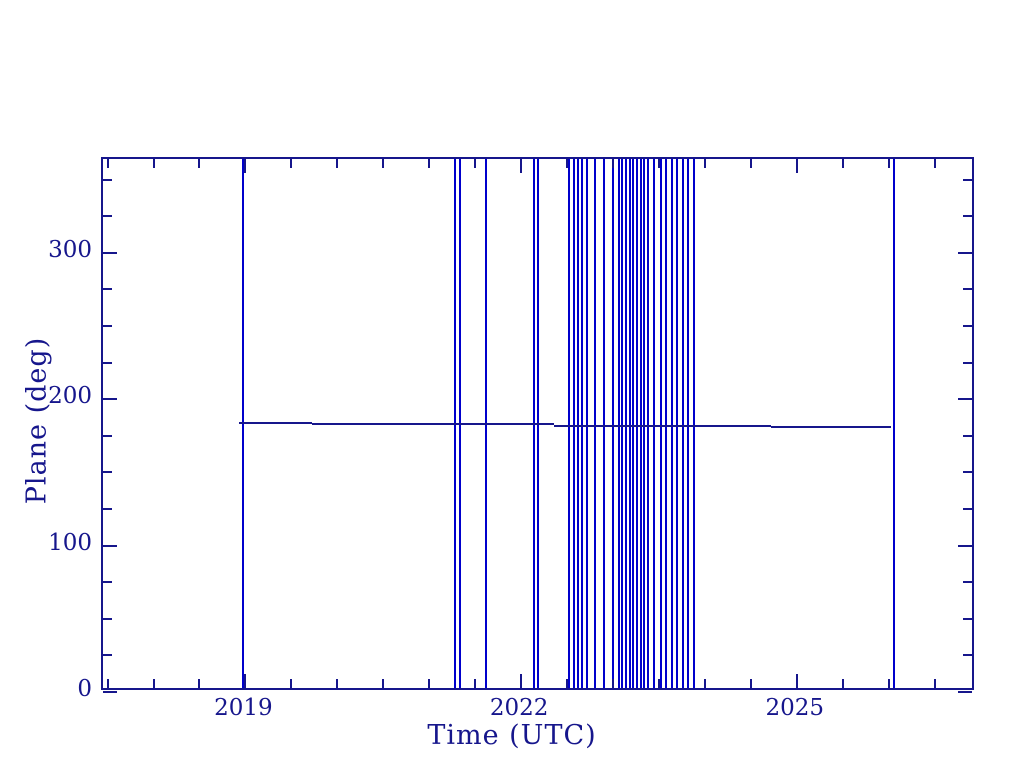 The height and width of the screenshot is (768, 1024). Describe the element at coordinates (512, 735) in the screenshot. I see `x-axis-title: Time (UTC)` at that location.